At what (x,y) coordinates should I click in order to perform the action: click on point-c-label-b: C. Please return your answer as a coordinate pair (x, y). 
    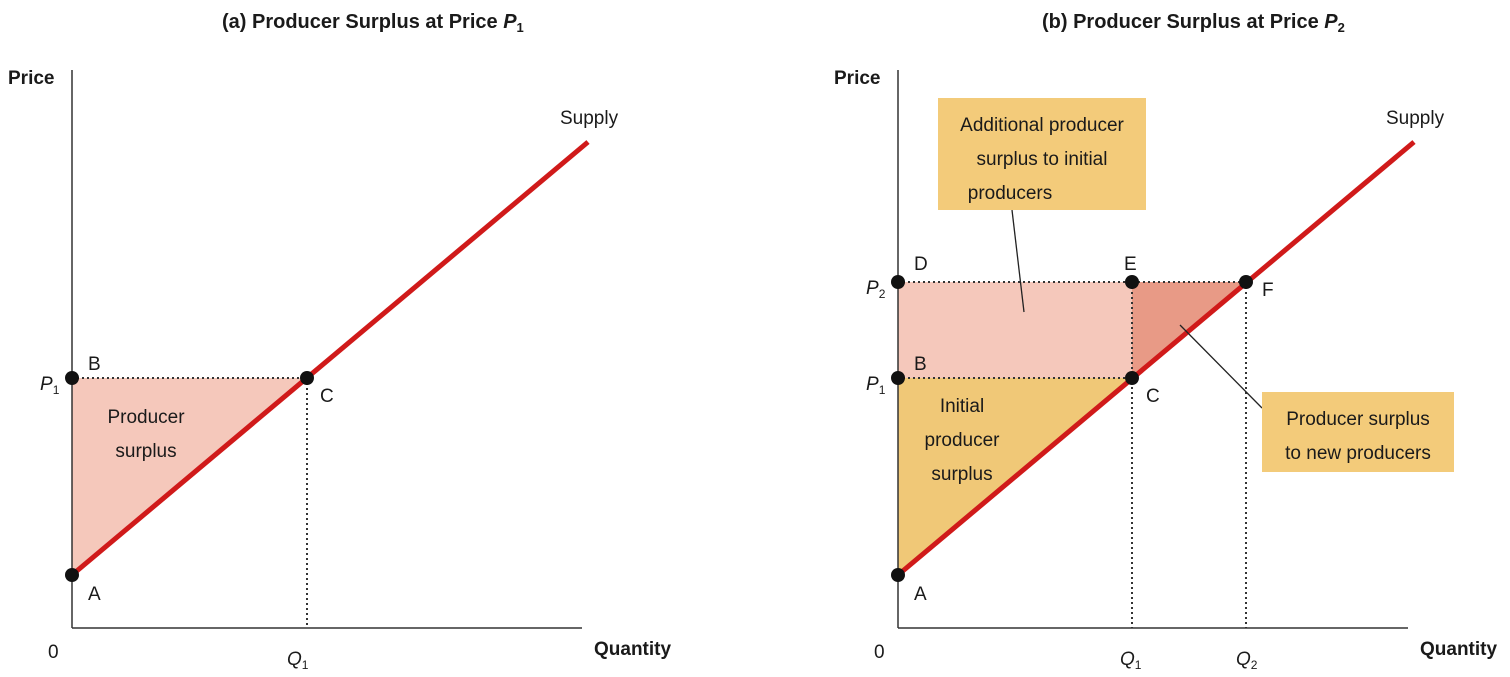
    Looking at the image, I should click on (1153, 396).